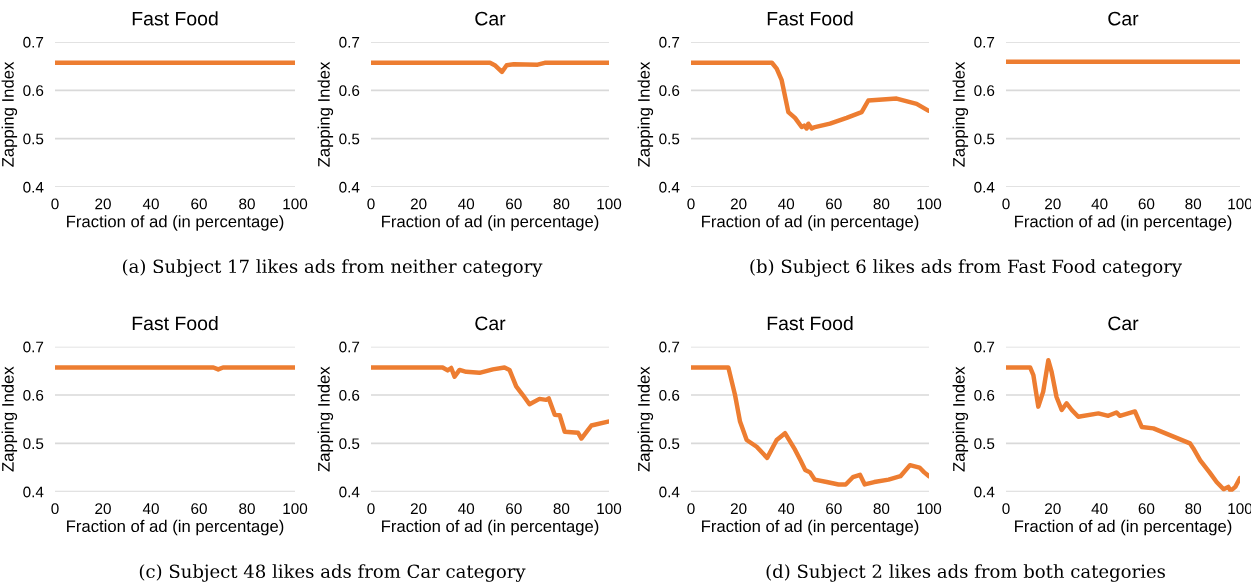 Image resolution: width=1251 pixels, height=585 pixels. What do you see at coordinates (965, 573) in the screenshot?
I see `text: (d) Subject 2 likes ads from both categories` at bounding box center [965, 573].